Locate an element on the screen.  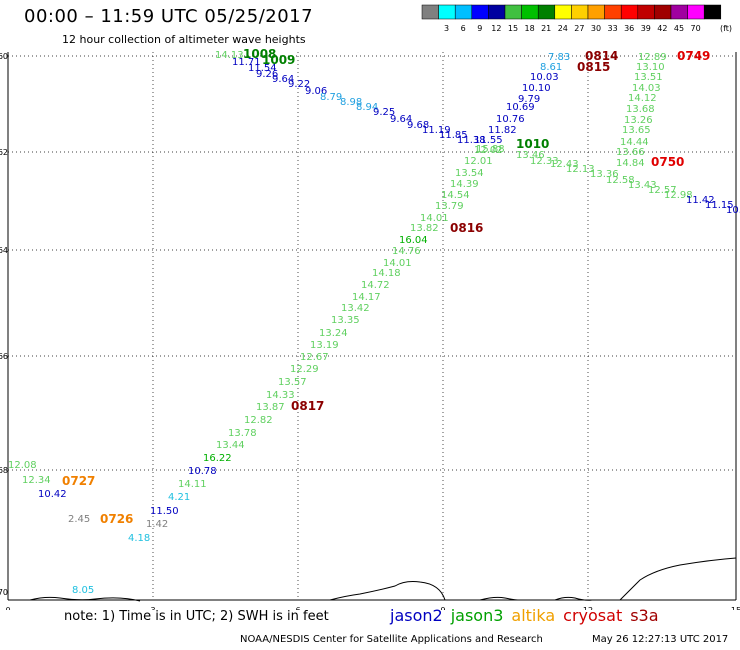
wave-height-label: 9.79 is located at coordinates (529, 99).